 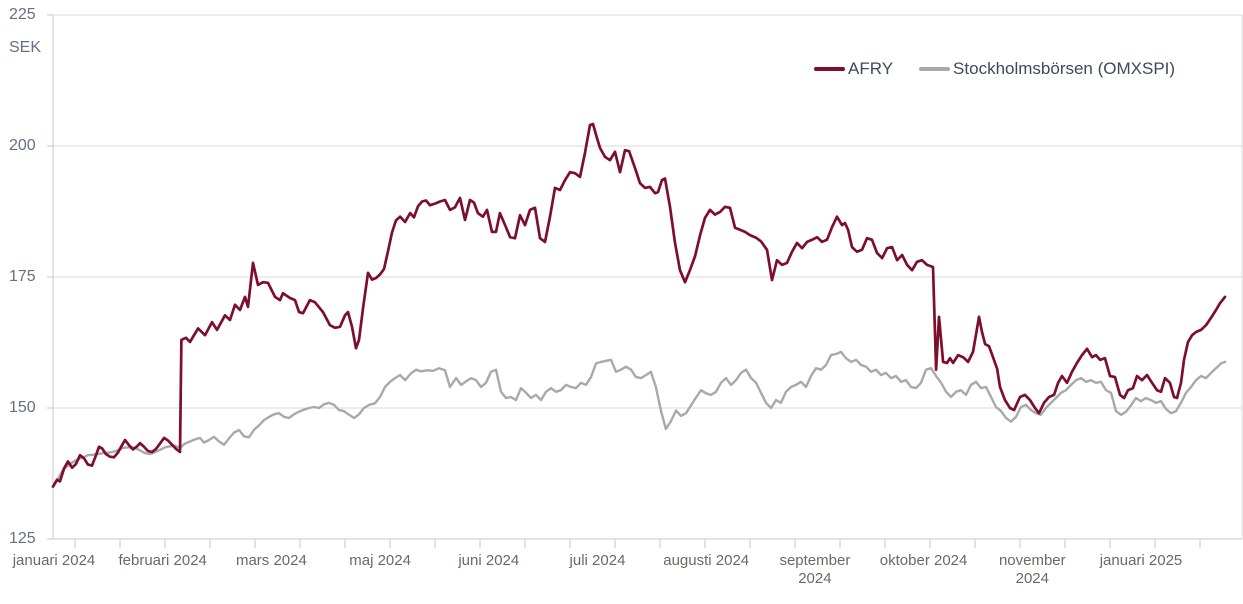 I want to click on x-axis-label-6: juli 2024, so click(x=597, y=560).